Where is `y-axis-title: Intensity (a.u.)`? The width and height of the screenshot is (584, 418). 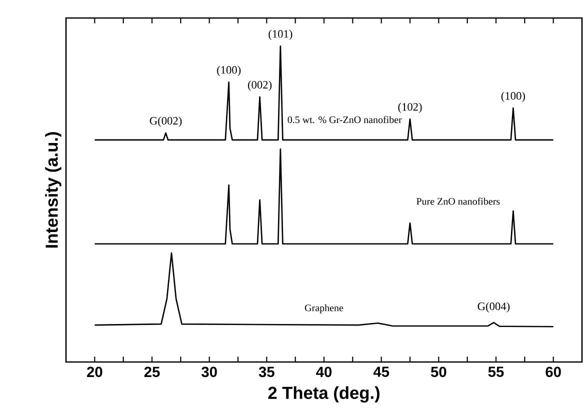 y-axis-title: Intensity (a.u.) is located at coordinates (53, 190).